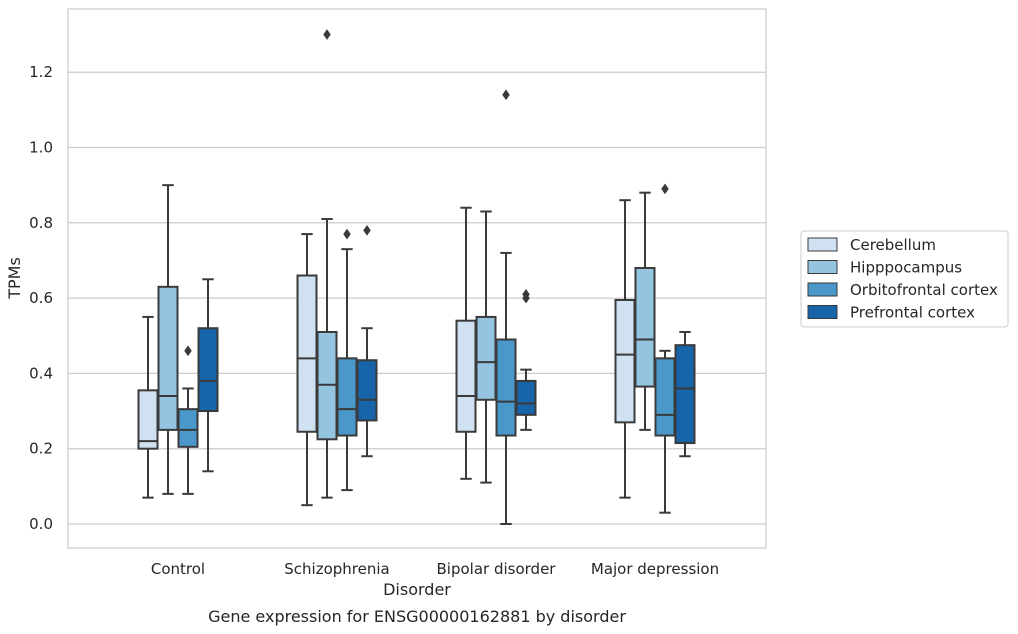 Image resolution: width=1018 pixels, height=634 pixels. What do you see at coordinates (41, 148) in the screenshot?
I see `y-tick-label: 1.0` at bounding box center [41, 148].